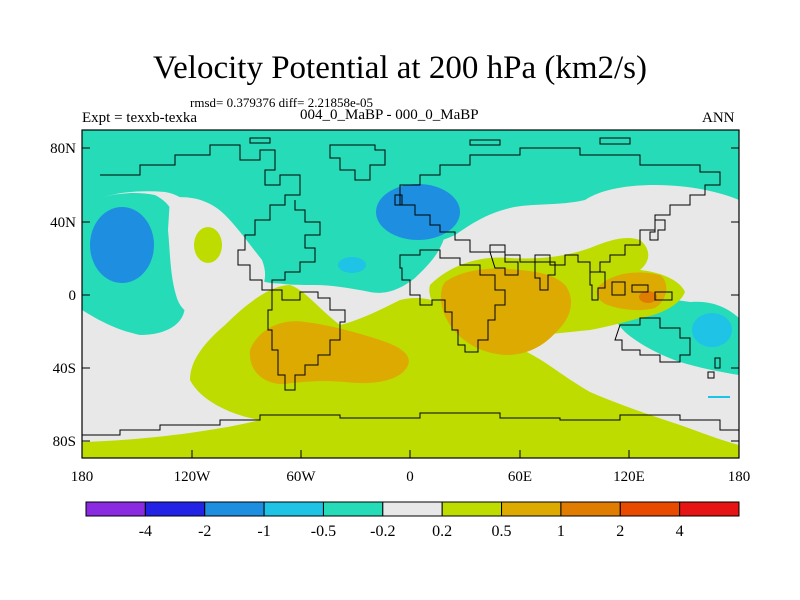 The width and height of the screenshot is (800, 600). I want to click on field-cyan-dash, so click(719, 397).